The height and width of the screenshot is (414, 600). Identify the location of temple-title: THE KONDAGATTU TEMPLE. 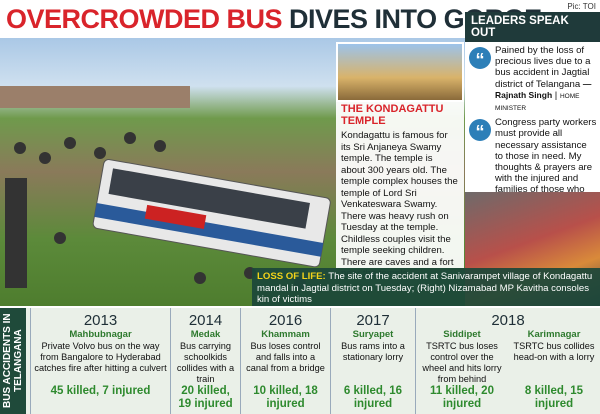
(392, 115).